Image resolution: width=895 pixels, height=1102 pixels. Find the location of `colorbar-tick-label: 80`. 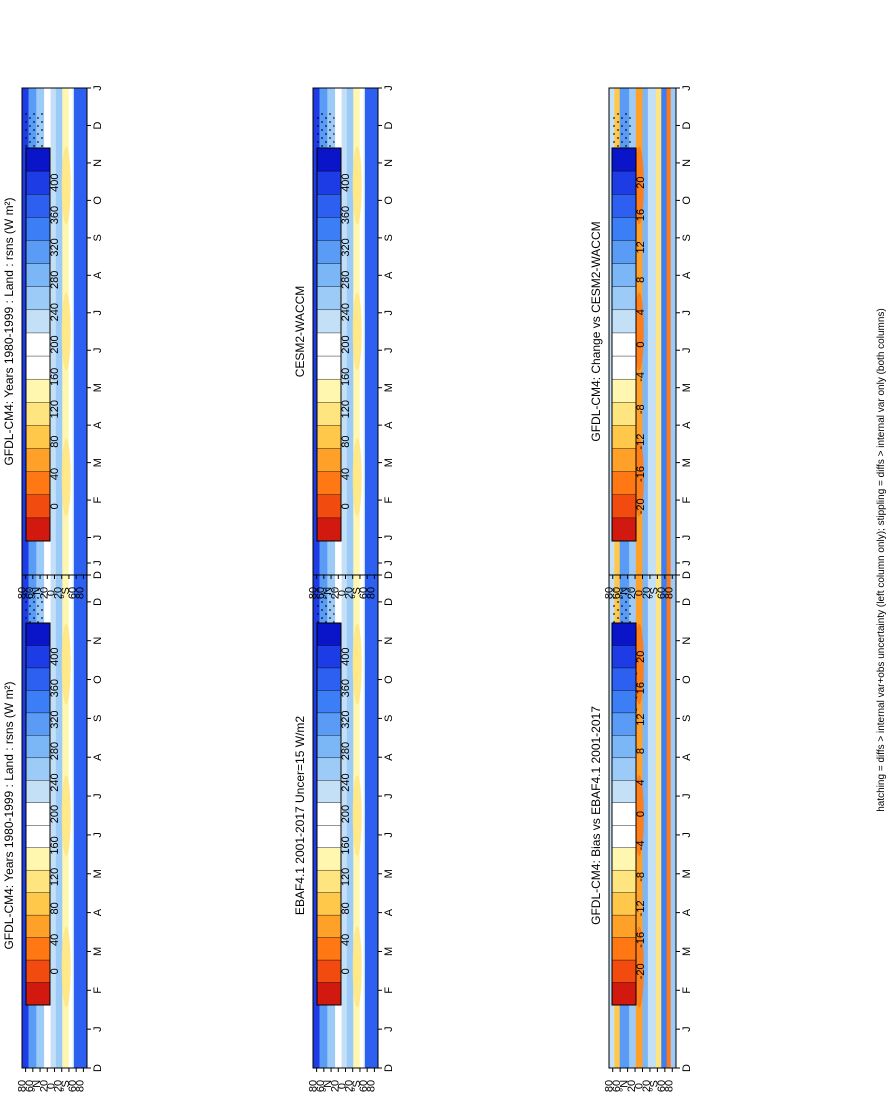

colorbar-tick-label: 80 is located at coordinates (55, 908).